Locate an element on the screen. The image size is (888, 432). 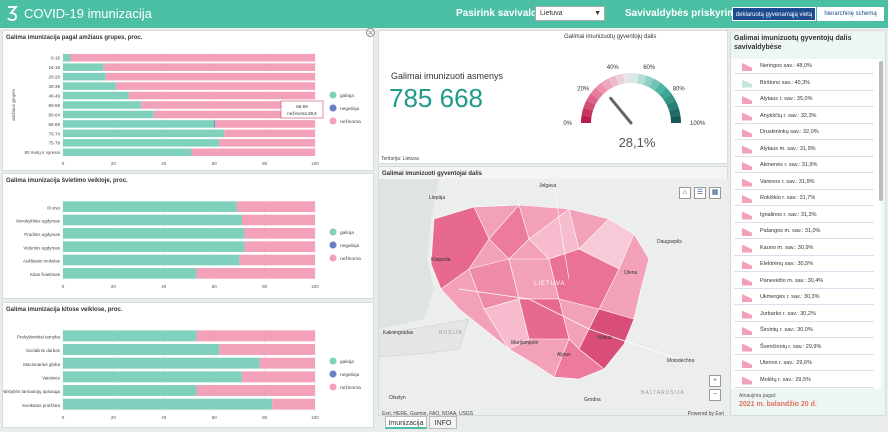
list-item: Alytaus m. sav.: 31,9% is located at coordinates (804, 149).